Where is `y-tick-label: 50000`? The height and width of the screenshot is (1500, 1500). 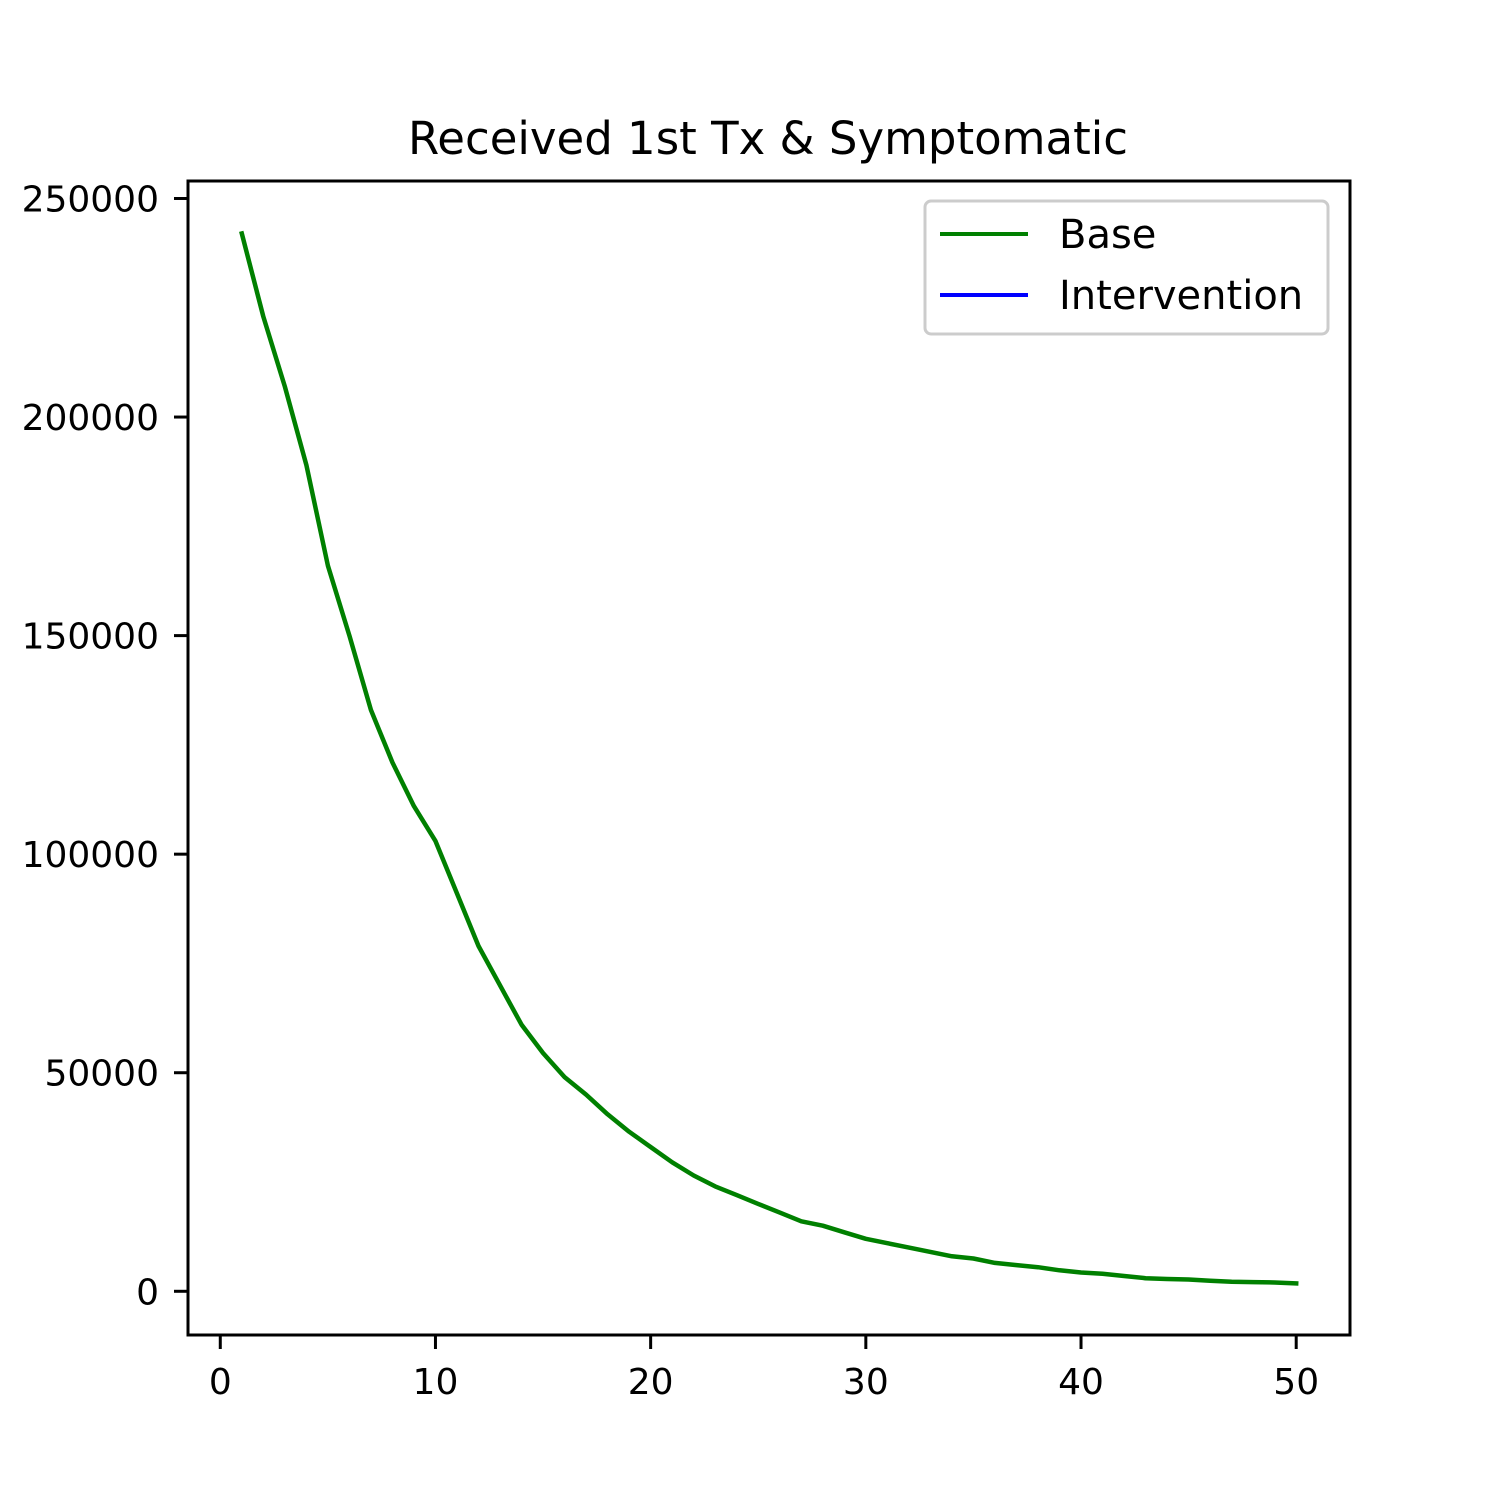 y-tick-label: 50000 is located at coordinates (101, 1074).